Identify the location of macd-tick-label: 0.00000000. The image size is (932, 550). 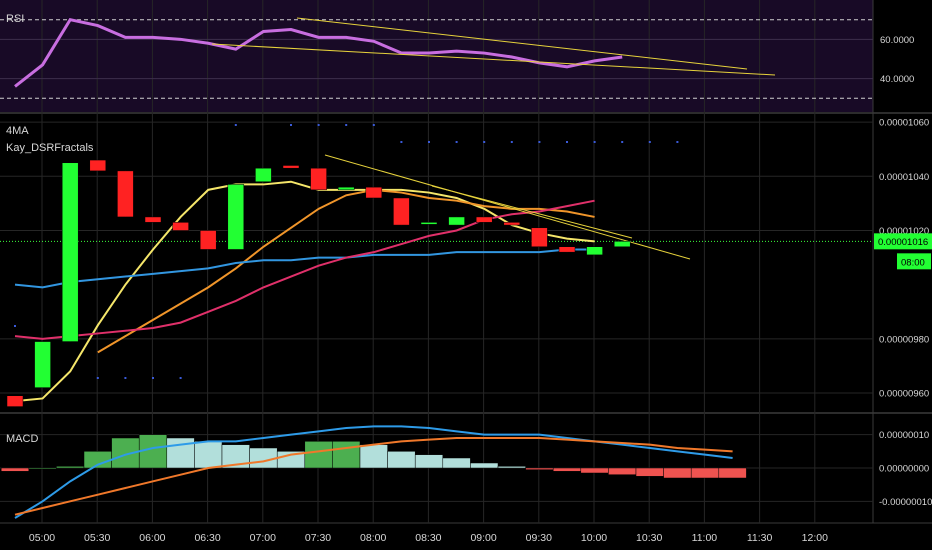
(904, 469).